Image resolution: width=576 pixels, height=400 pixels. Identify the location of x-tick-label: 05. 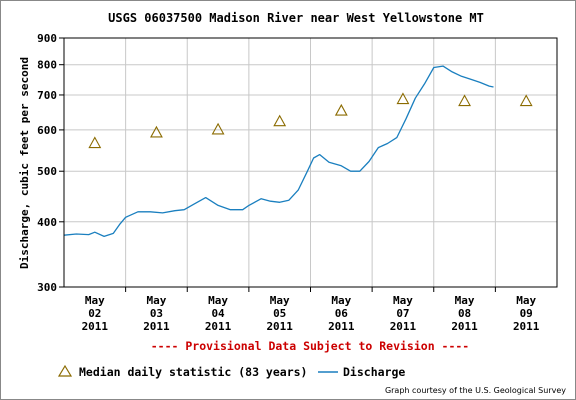
(279, 313).